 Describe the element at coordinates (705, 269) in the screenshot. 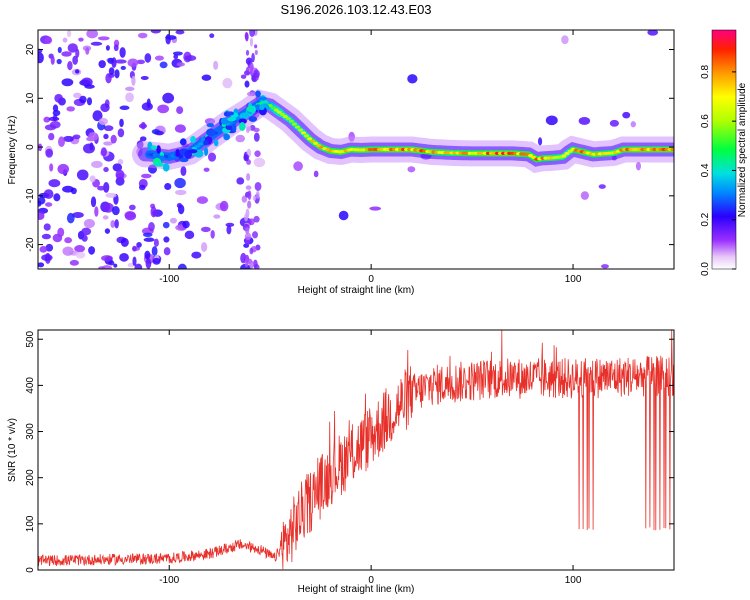

I see `colorbar-tick-label: 0.0` at that location.